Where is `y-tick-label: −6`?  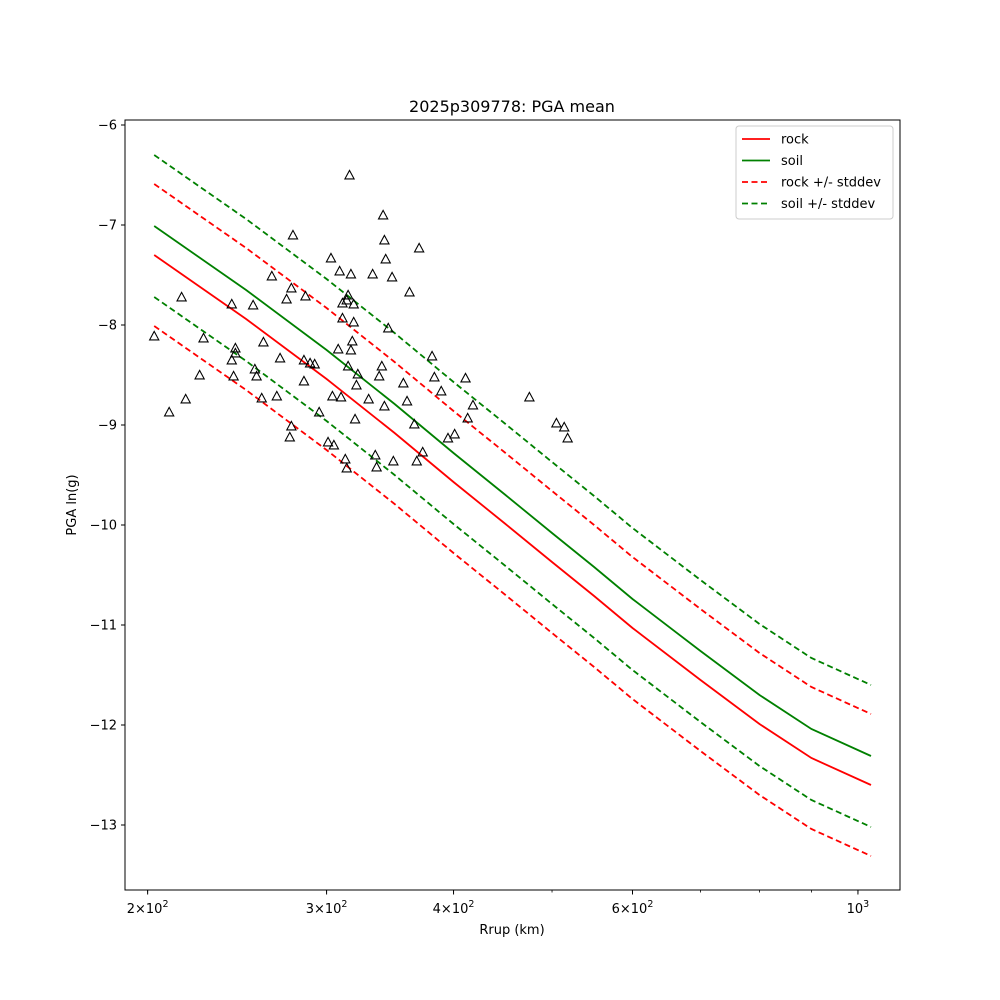
y-tick-label: −6 is located at coordinates (107, 126).